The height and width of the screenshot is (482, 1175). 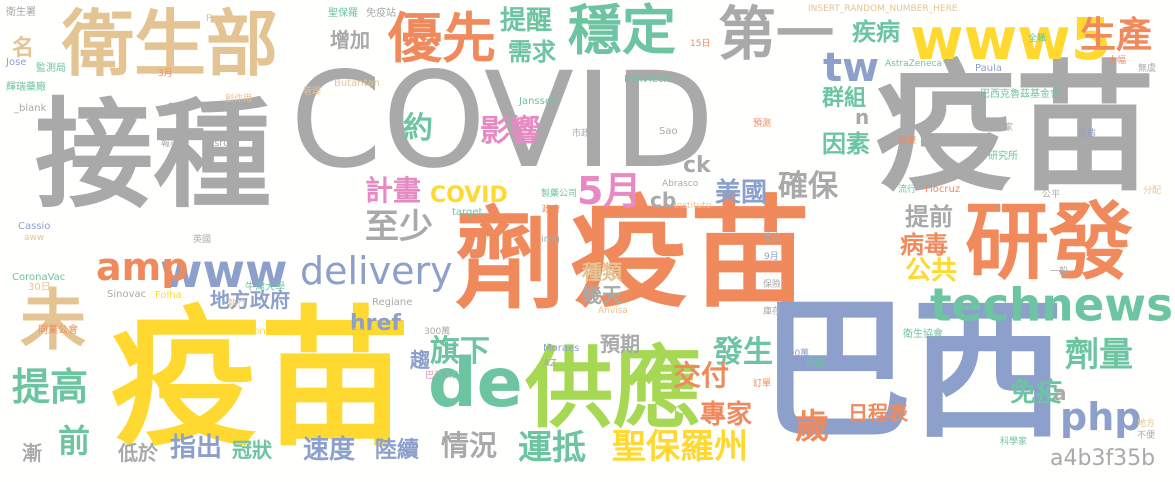 What do you see at coordinates (924, 245) in the screenshot?
I see `word: 病毒` at bounding box center [924, 245].